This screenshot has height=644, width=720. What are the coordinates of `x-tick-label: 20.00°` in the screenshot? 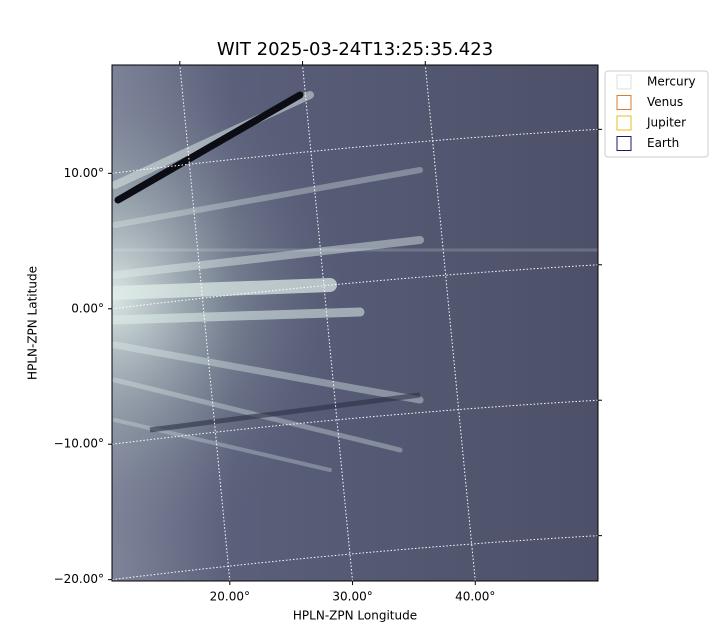 It's located at (230, 597).